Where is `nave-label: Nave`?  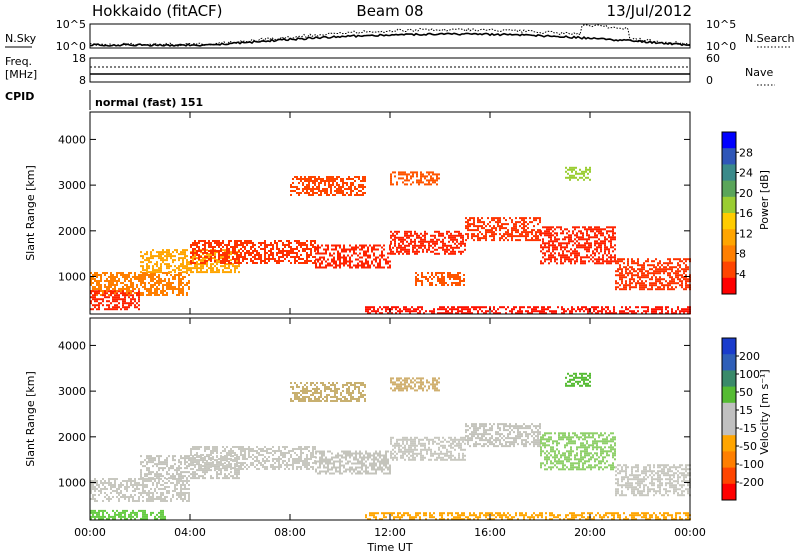 nave-label: Nave is located at coordinates (759, 72).